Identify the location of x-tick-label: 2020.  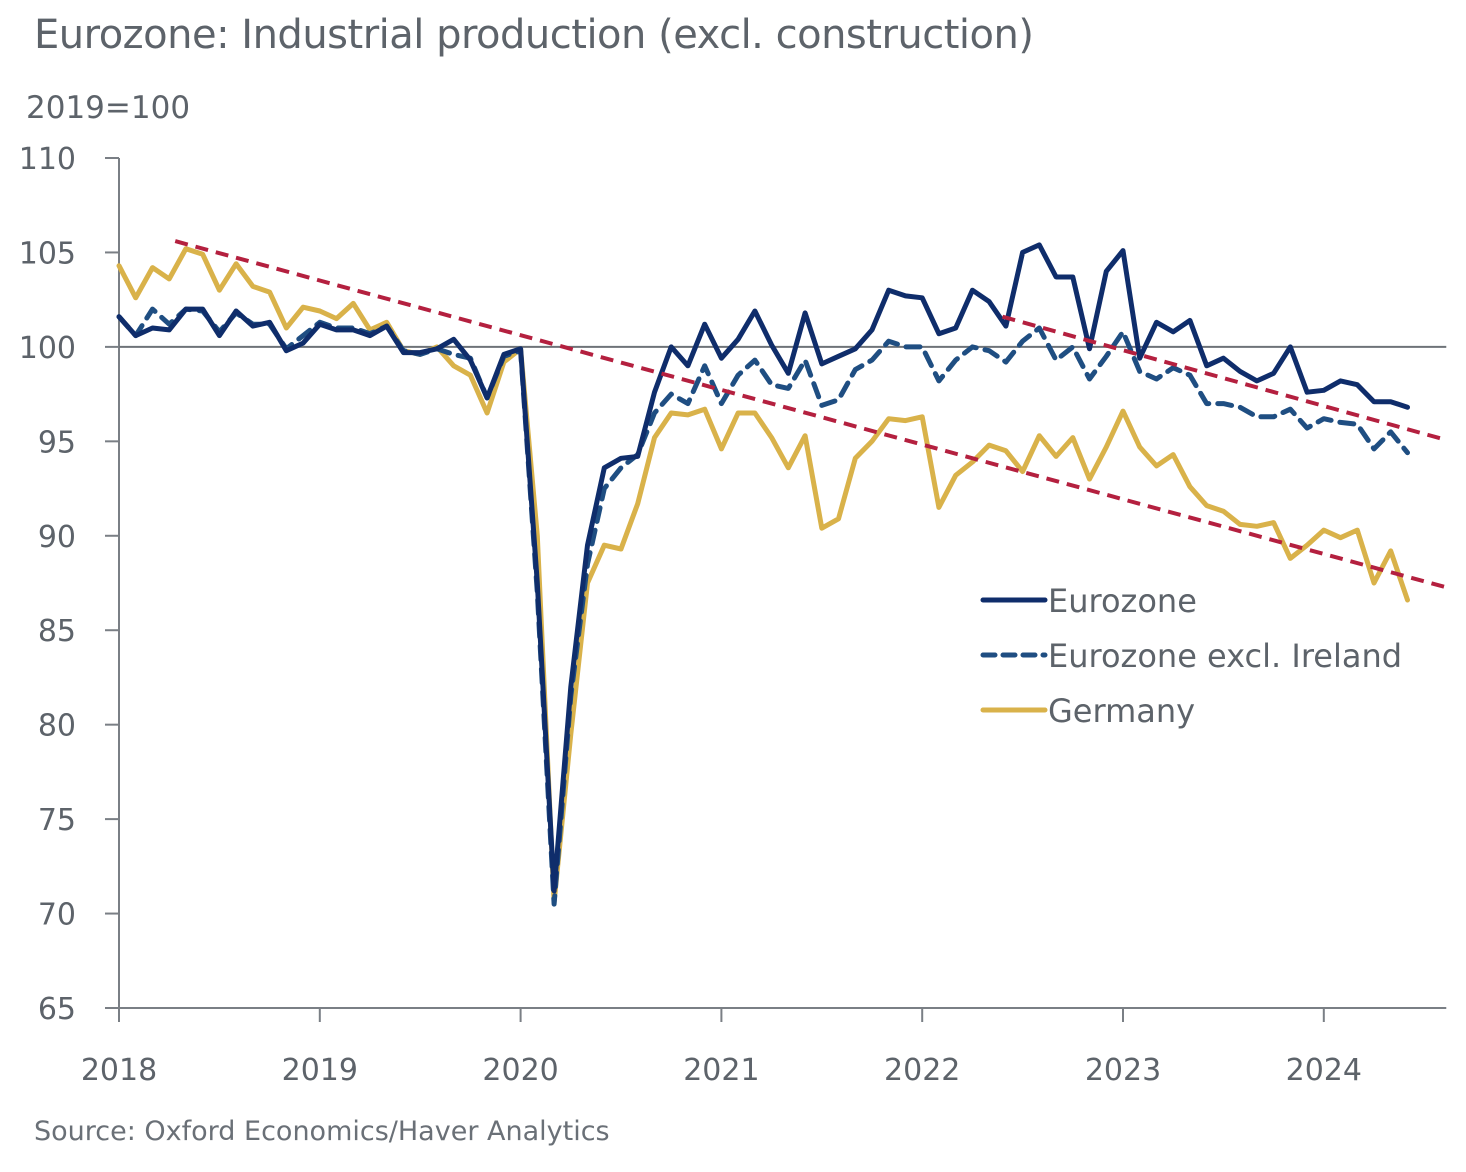
(520, 1070).